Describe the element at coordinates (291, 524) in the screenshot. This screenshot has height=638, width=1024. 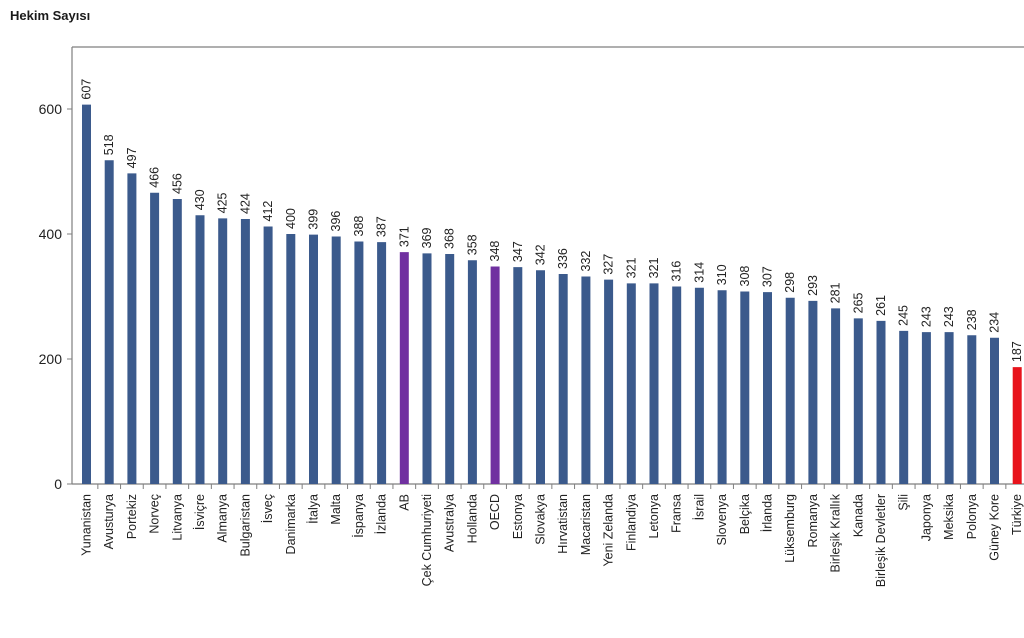
I see `category-label: Danimarka` at that location.